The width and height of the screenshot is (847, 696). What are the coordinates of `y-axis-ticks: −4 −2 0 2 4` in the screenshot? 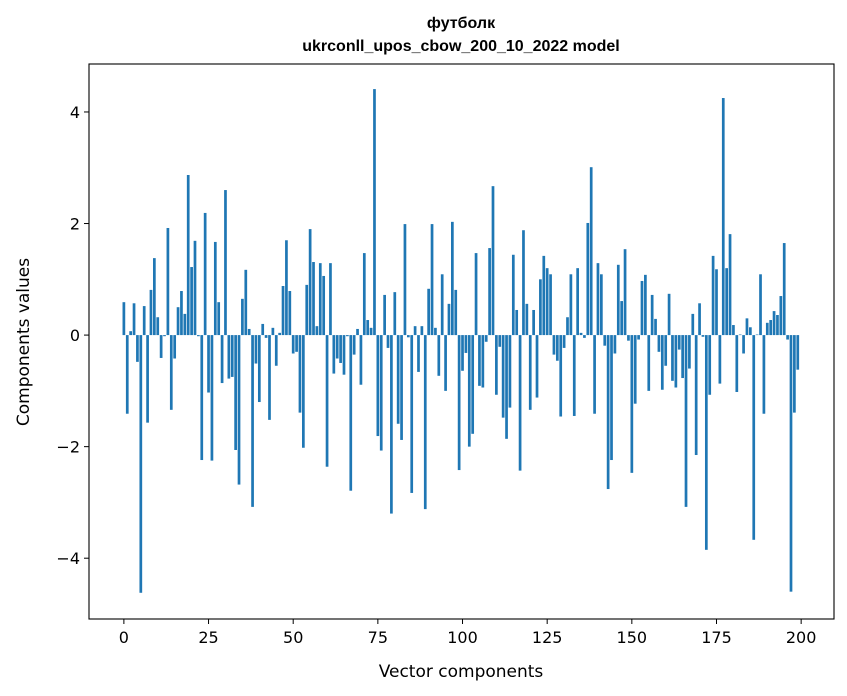 It's located at (72, 335).